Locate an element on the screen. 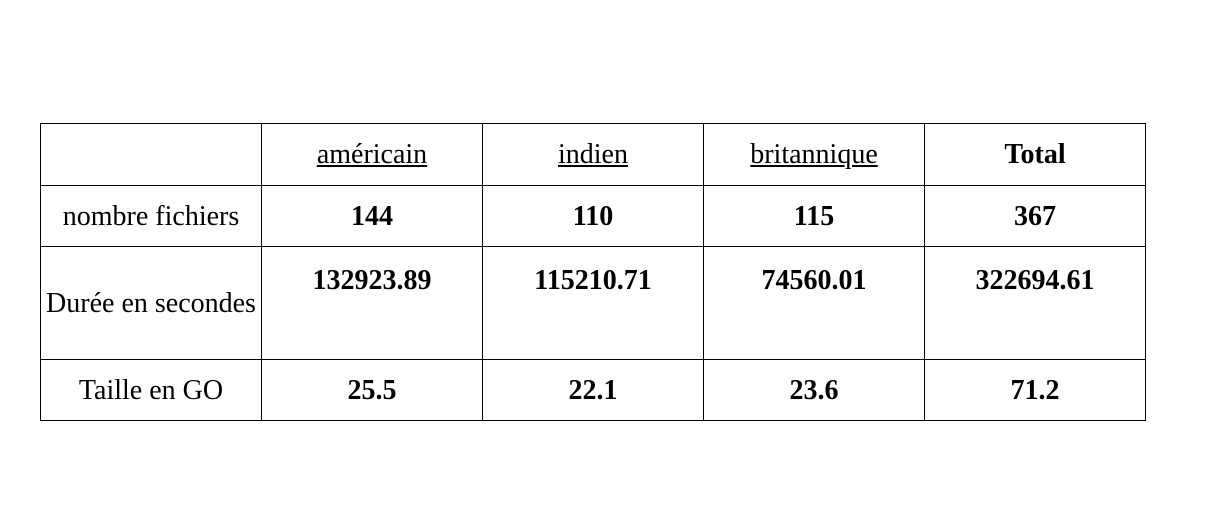  cell-value: 25.5 is located at coordinates (372, 390).